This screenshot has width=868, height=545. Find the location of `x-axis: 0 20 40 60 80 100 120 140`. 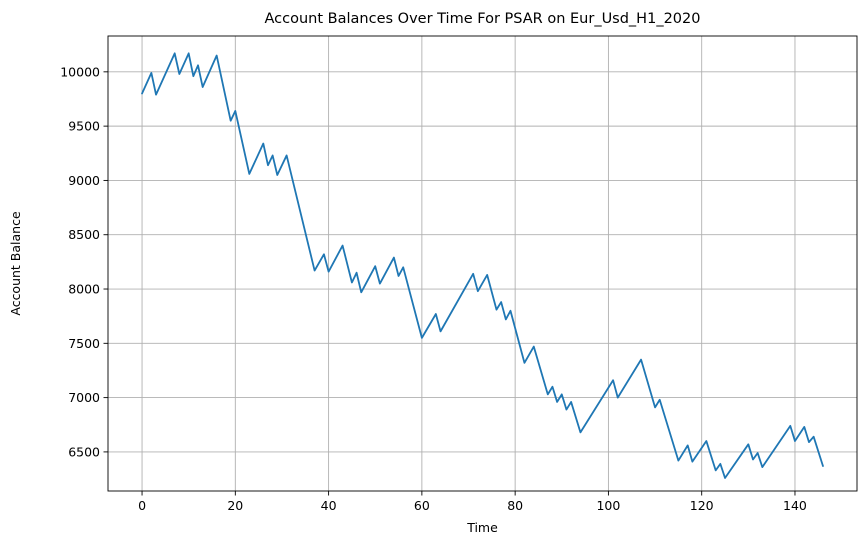

x-axis: 0 20 40 60 80 100 120 140 is located at coordinates (472, 502).